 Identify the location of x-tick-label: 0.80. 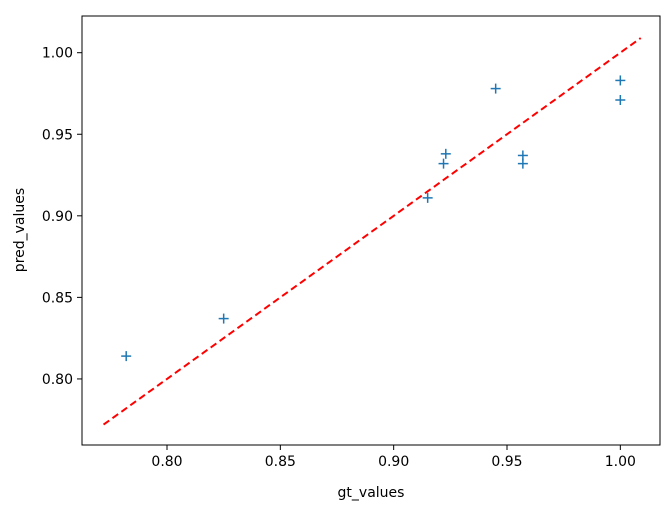
(166, 462).